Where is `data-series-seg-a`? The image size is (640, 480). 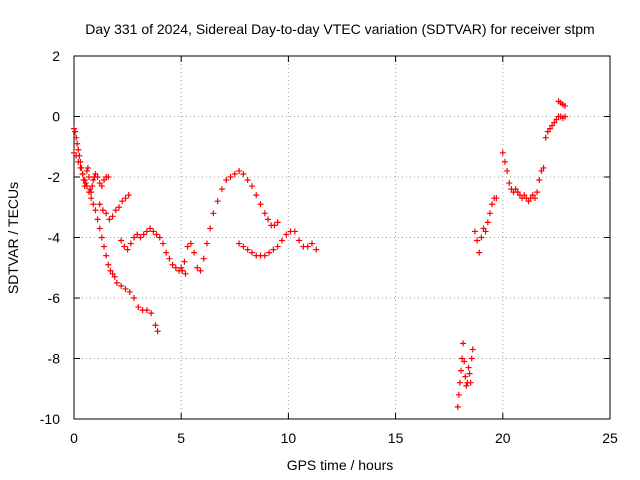 data-series-seg-a is located at coordinates (116, 242).